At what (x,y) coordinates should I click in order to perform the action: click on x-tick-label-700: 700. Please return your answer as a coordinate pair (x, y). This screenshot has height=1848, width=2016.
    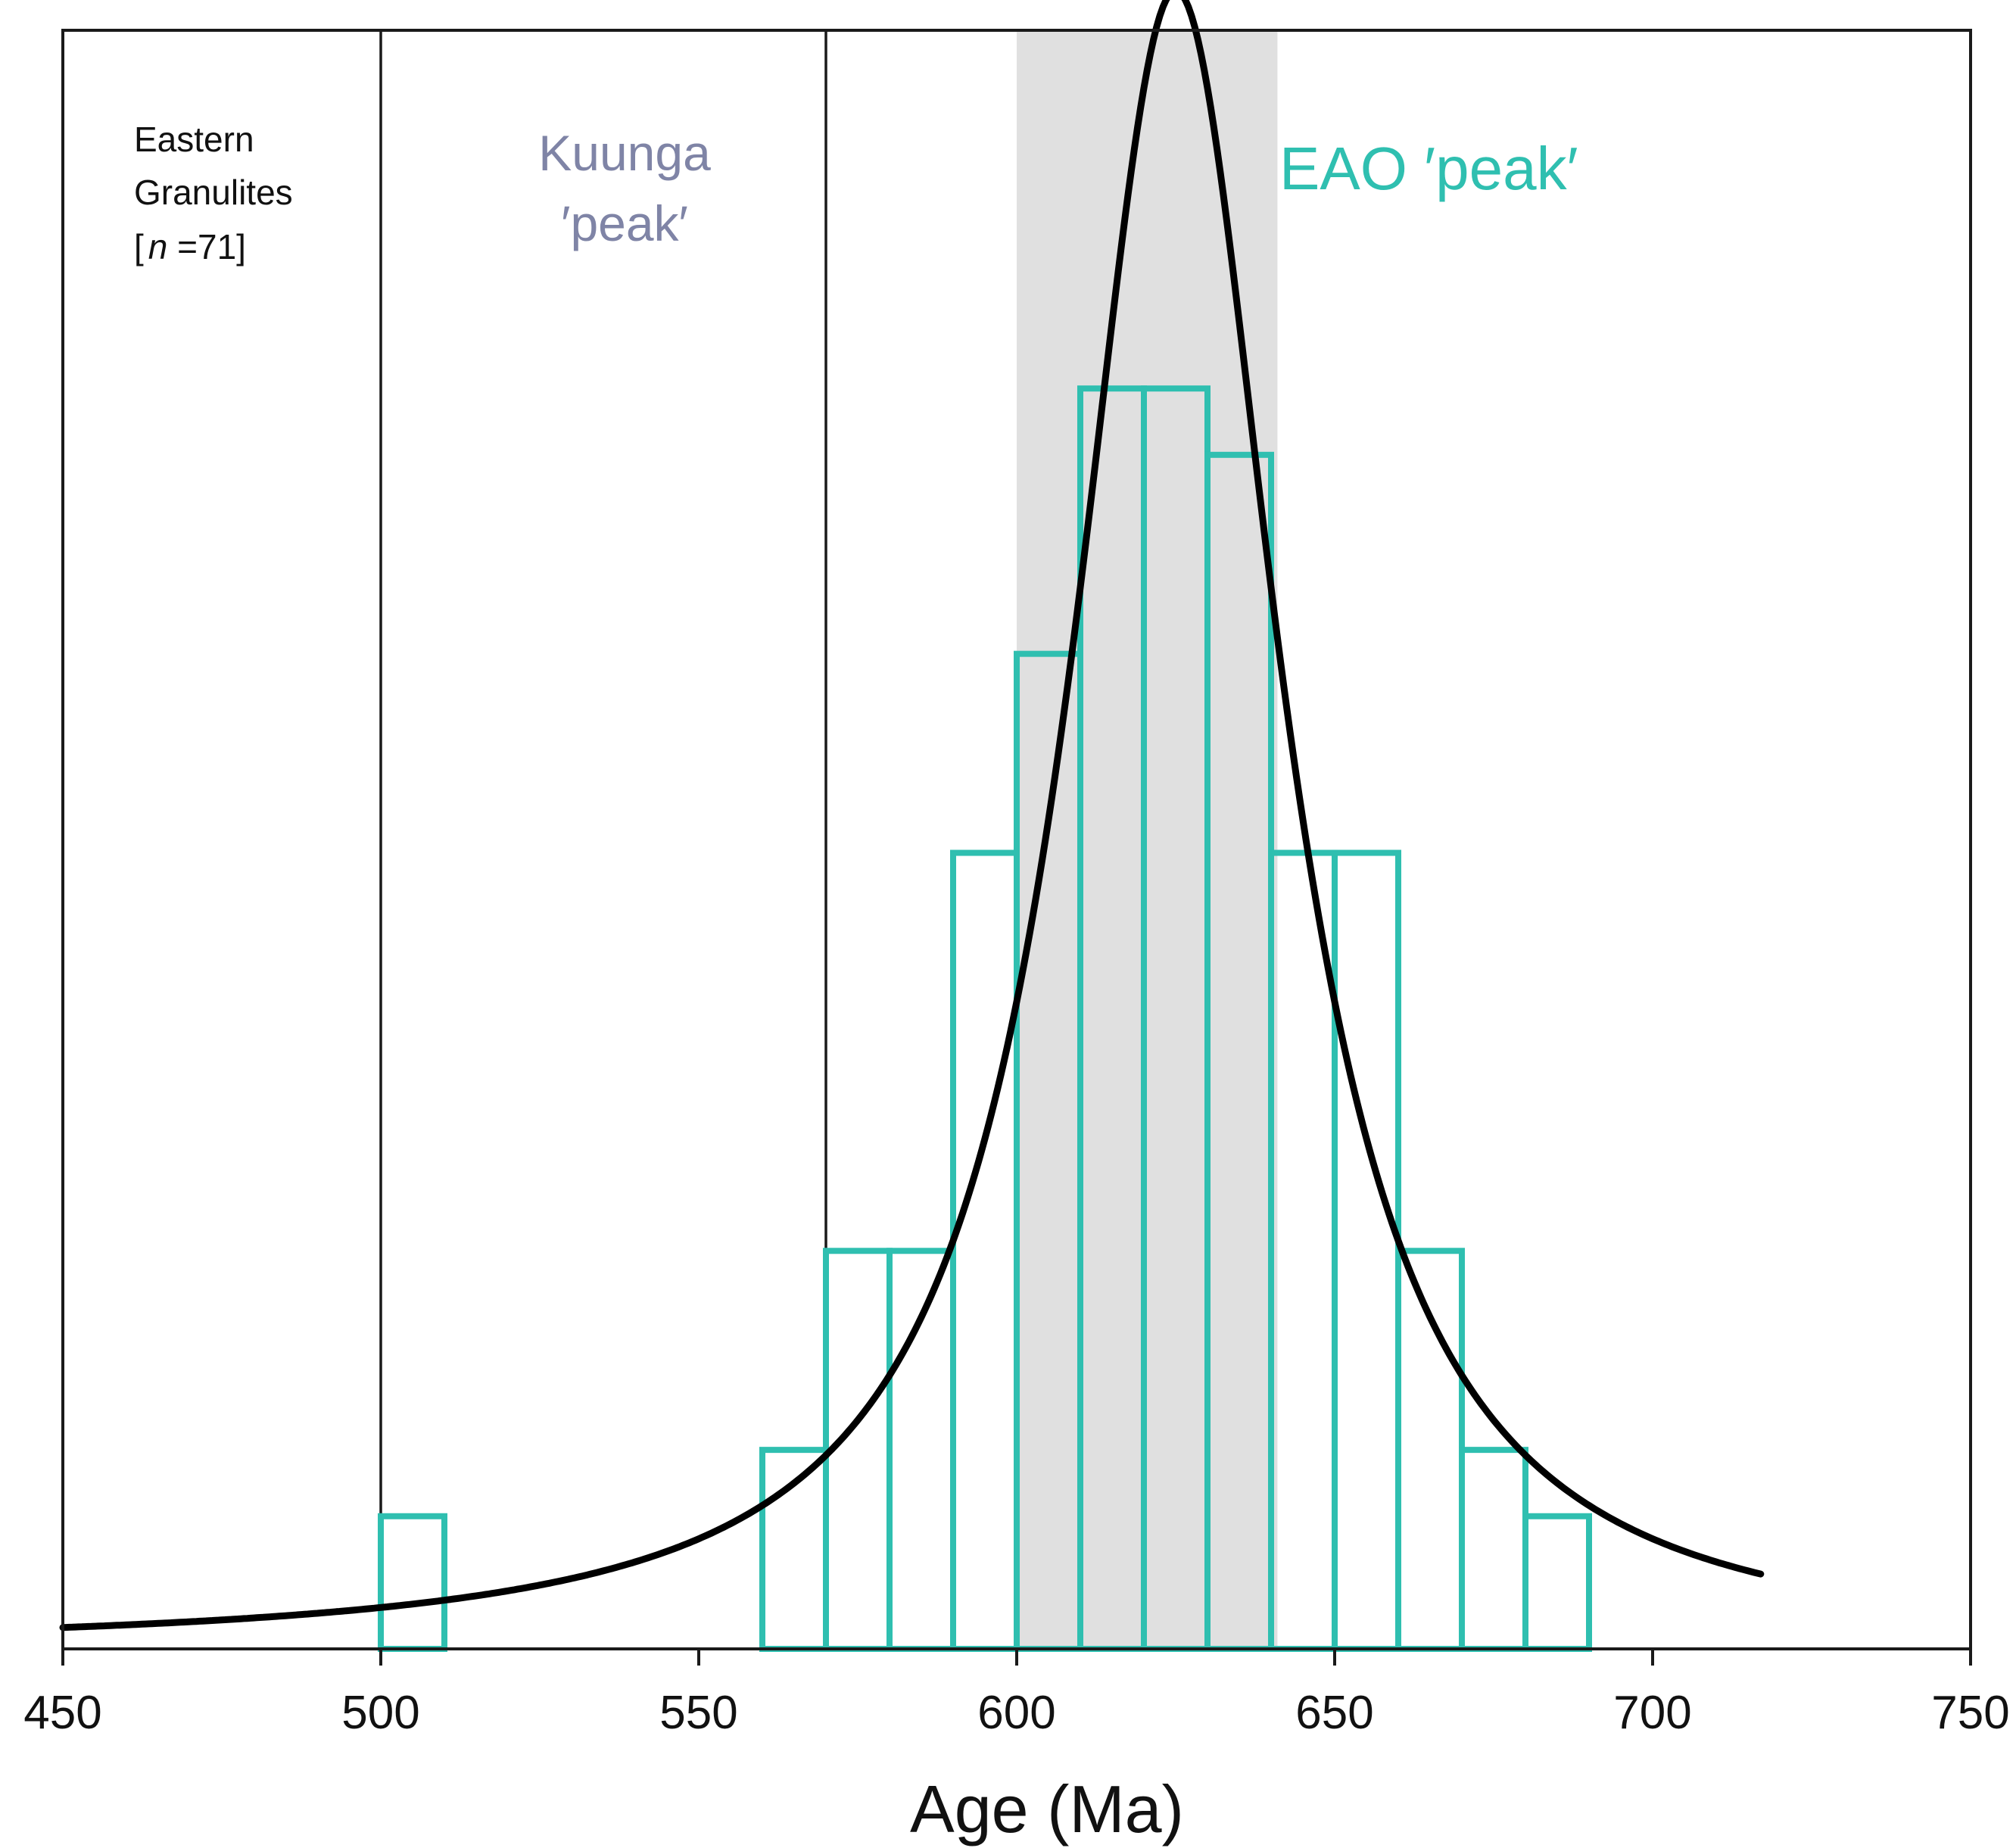
    Looking at the image, I should click on (1652, 1713).